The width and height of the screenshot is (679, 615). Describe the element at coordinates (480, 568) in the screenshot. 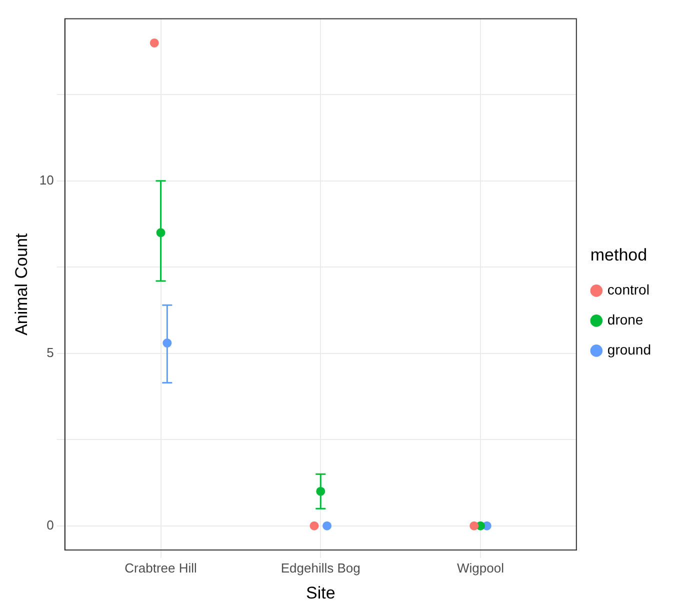

I see `x-tick-label: Wigpool` at that location.